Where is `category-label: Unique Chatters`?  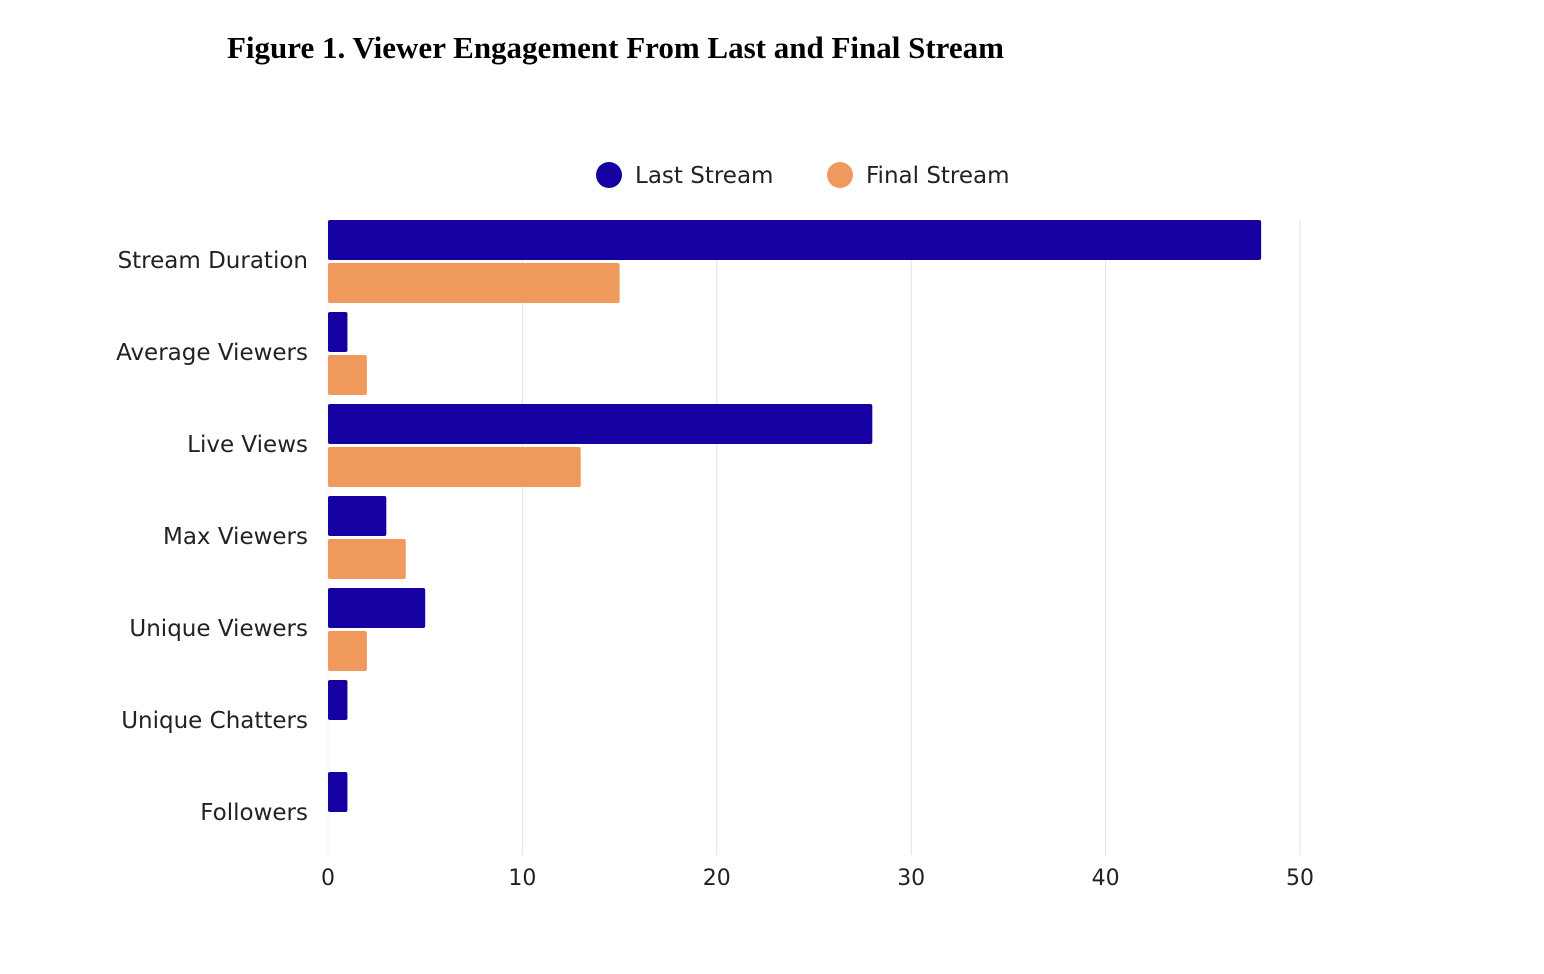
category-label: Unique Chatters is located at coordinates (214, 721).